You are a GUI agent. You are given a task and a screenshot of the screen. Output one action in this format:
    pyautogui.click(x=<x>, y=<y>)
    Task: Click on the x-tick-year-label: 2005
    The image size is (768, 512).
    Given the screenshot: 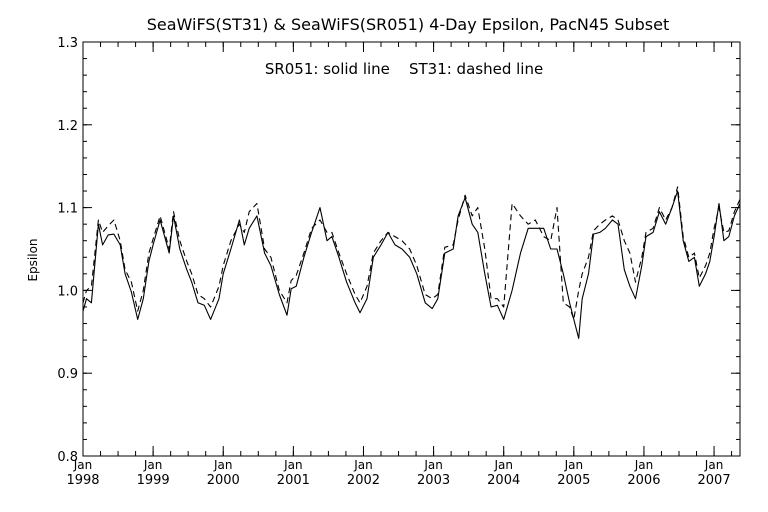 What is the action you would take?
    pyautogui.click(x=573, y=480)
    